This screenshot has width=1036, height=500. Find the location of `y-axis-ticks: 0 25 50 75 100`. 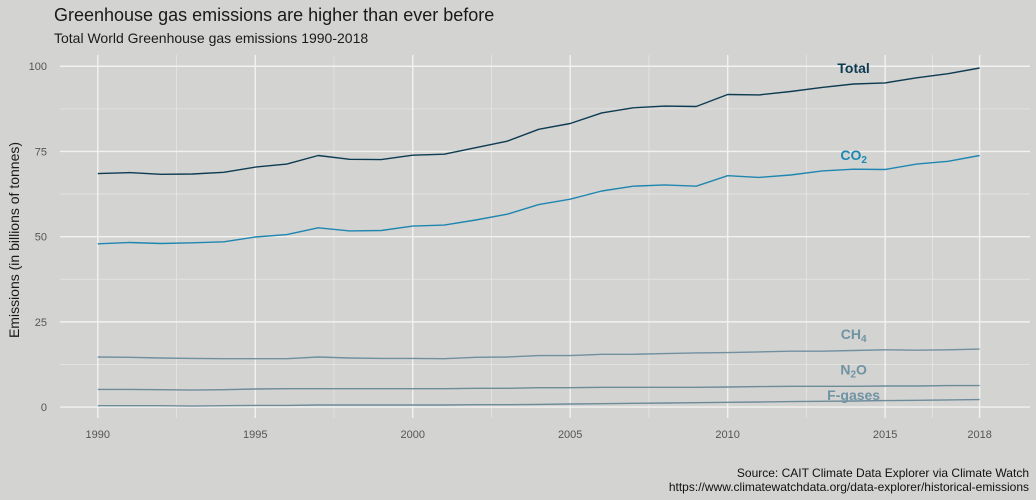

y-axis-ticks: 0 25 50 75 100 is located at coordinates (38, 237).